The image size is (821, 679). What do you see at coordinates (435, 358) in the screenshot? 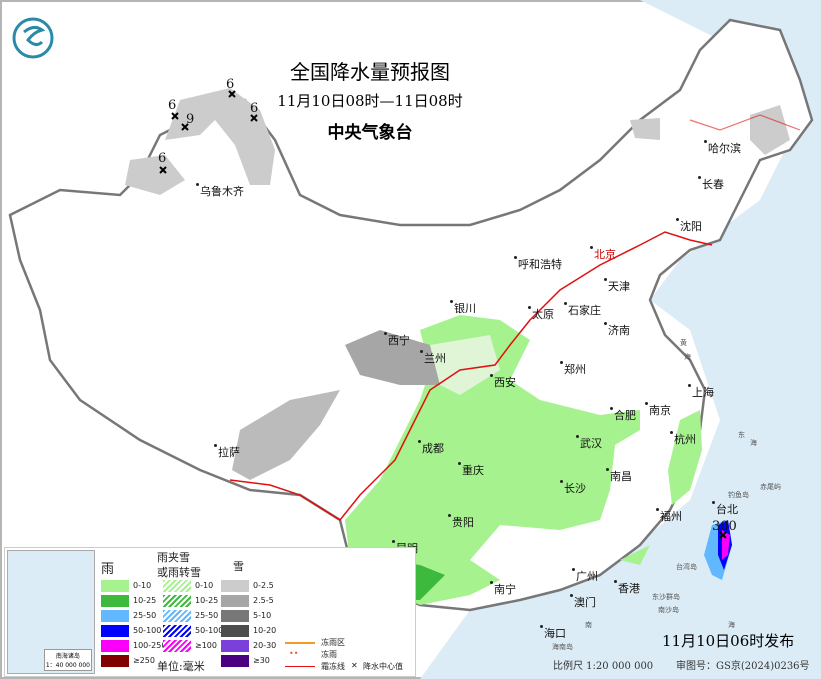
I see `city-name: 兰州` at bounding box center [435, 358].